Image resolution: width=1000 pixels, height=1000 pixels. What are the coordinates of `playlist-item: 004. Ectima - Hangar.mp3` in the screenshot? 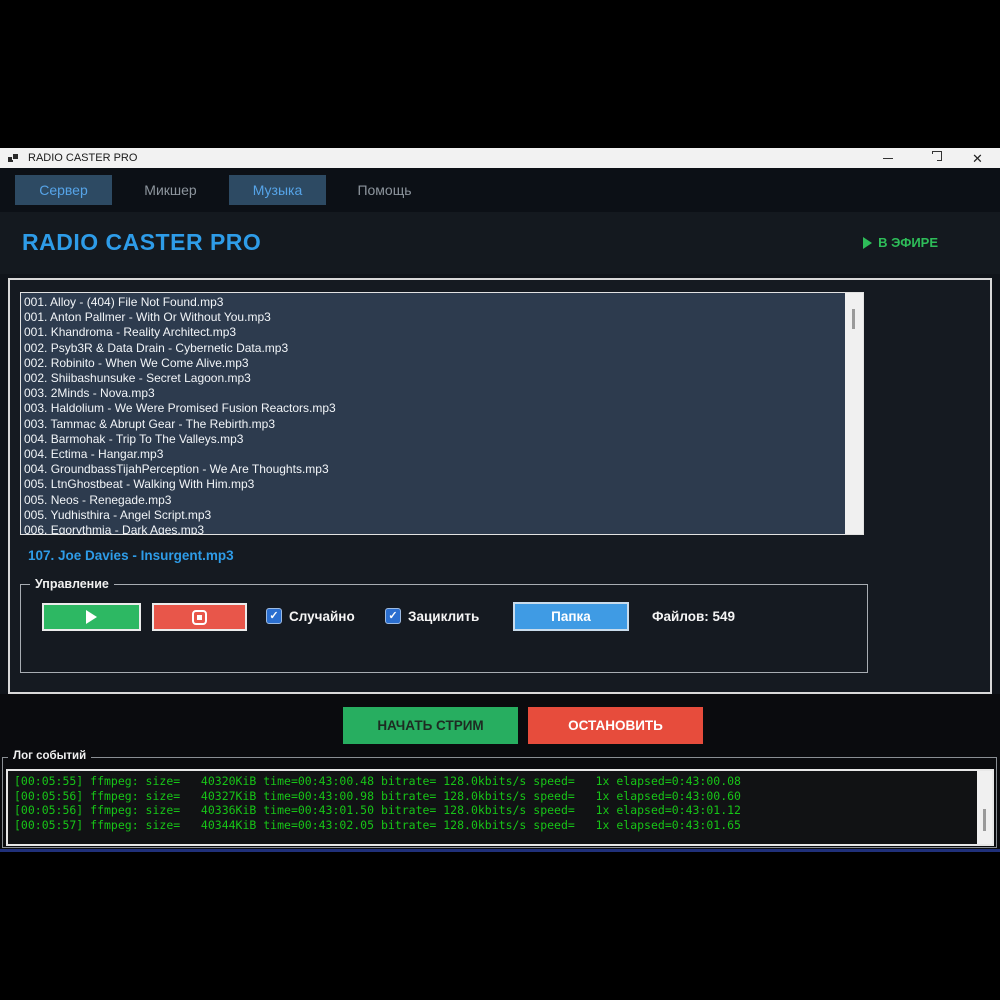 It's located at (94, 454).